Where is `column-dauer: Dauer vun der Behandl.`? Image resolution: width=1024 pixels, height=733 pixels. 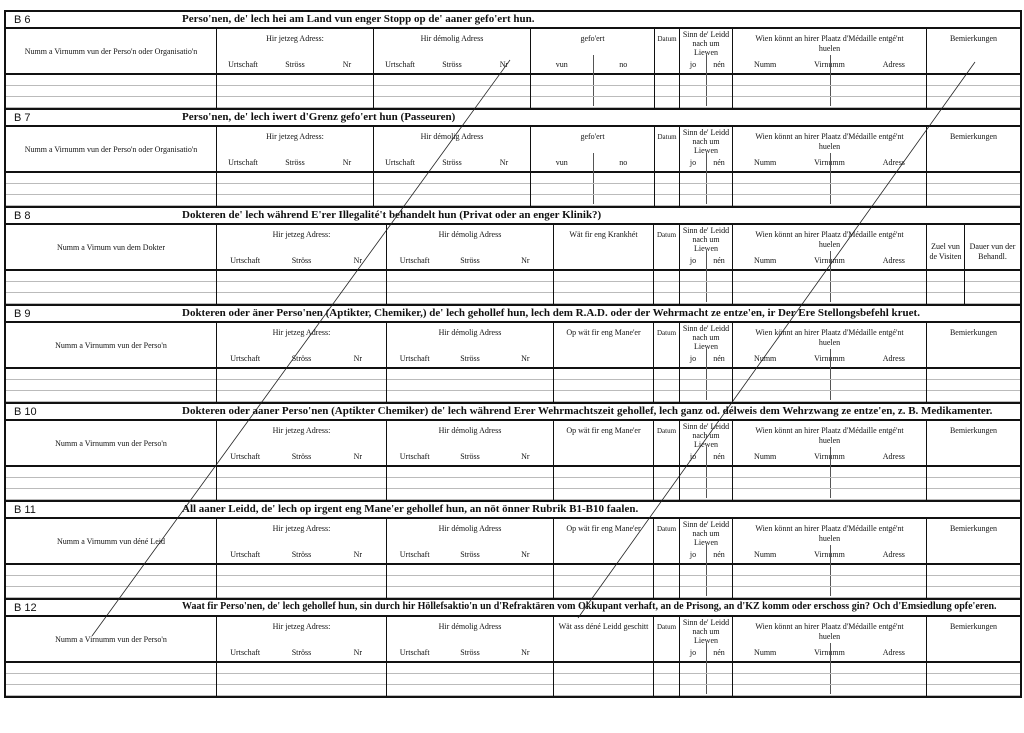
column-dauer: Dauer vun der Behandl. is located at coordinates (992, 264).